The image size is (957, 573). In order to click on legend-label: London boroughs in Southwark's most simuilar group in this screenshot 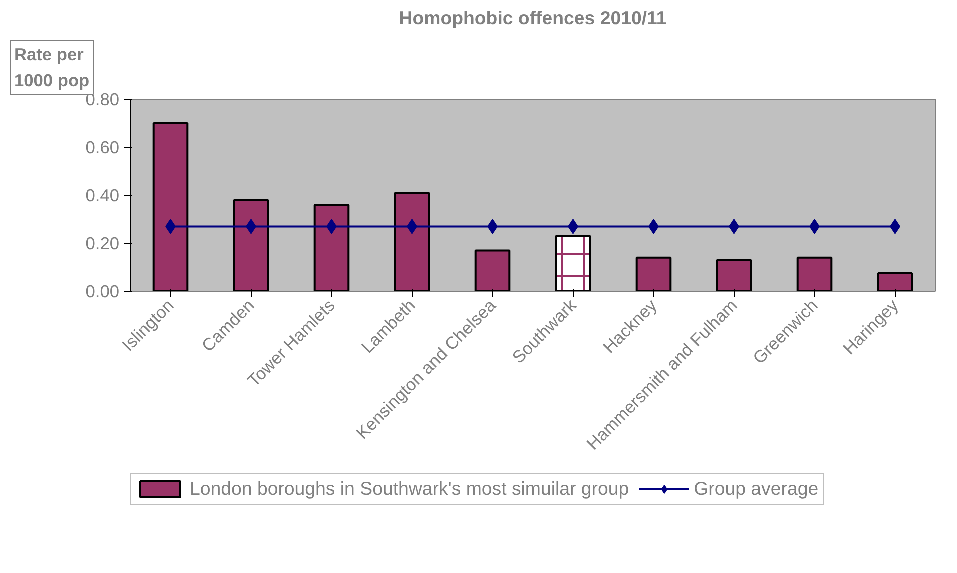, I will do `click(410, 489)`.